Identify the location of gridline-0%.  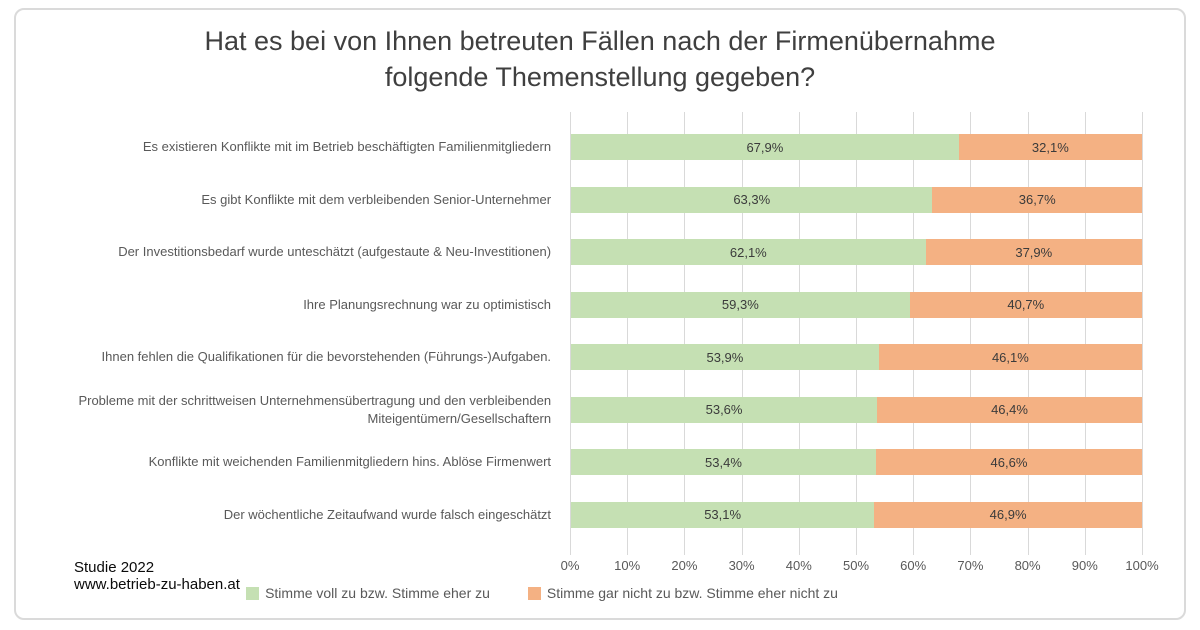
(570, 333).